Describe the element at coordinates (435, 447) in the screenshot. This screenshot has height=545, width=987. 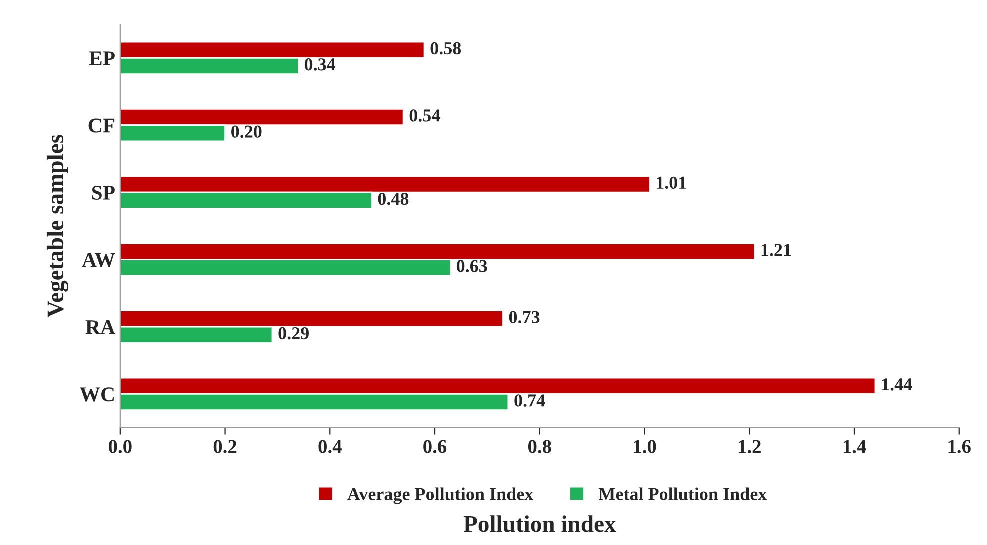
I see `x-tick-label: 0.6` at that location.